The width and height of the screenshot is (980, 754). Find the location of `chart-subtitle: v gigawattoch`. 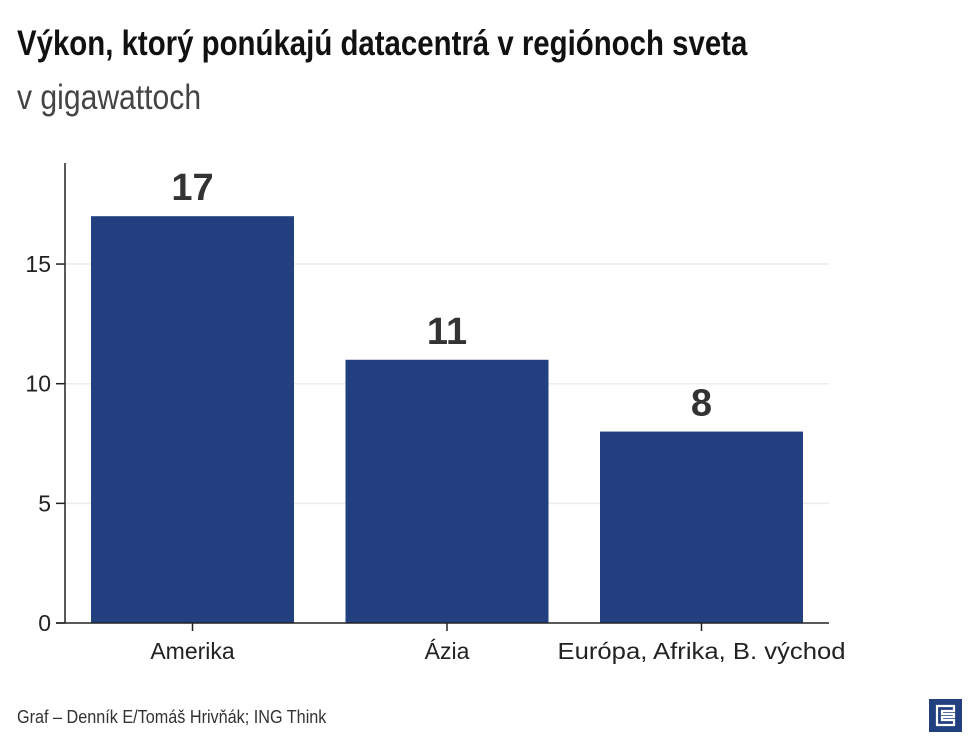

chart-subtitle: v gigawattoch is located at coordinates (109, 97).